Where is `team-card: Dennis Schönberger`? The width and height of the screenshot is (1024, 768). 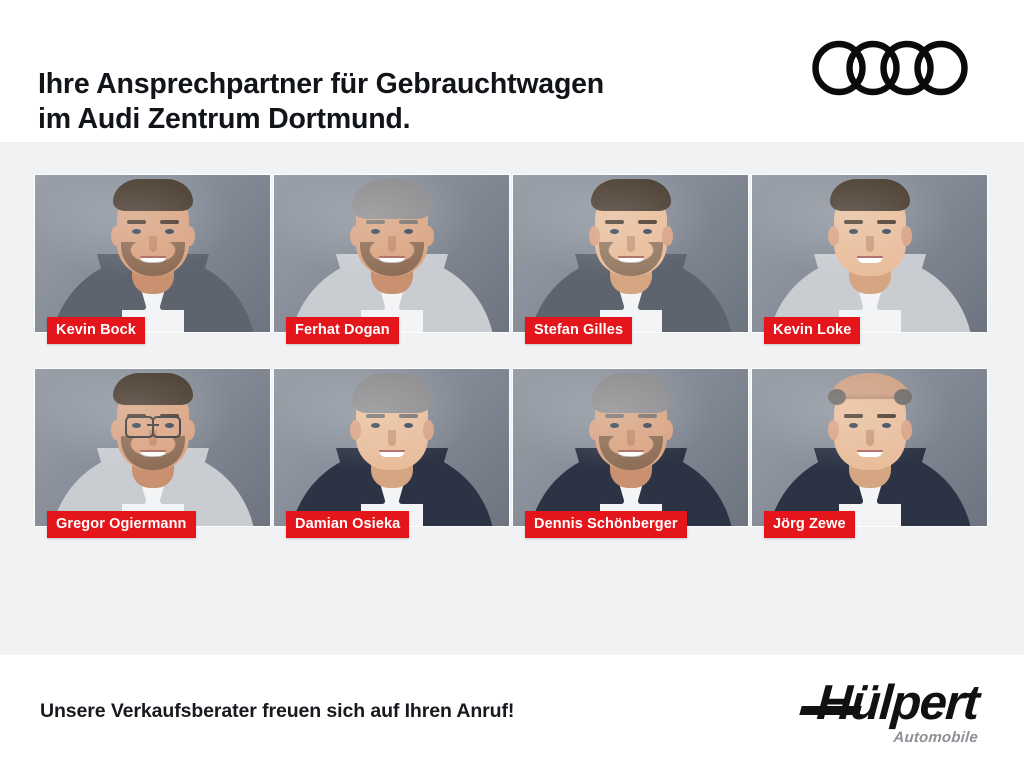
team-card: Dennis Schönberger is located at coordinates (630, 453).